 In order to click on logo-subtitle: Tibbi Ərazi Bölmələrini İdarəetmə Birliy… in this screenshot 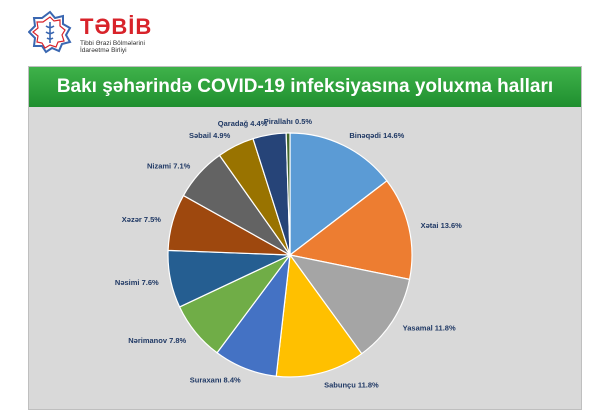, I will do `click(135, 47)`.